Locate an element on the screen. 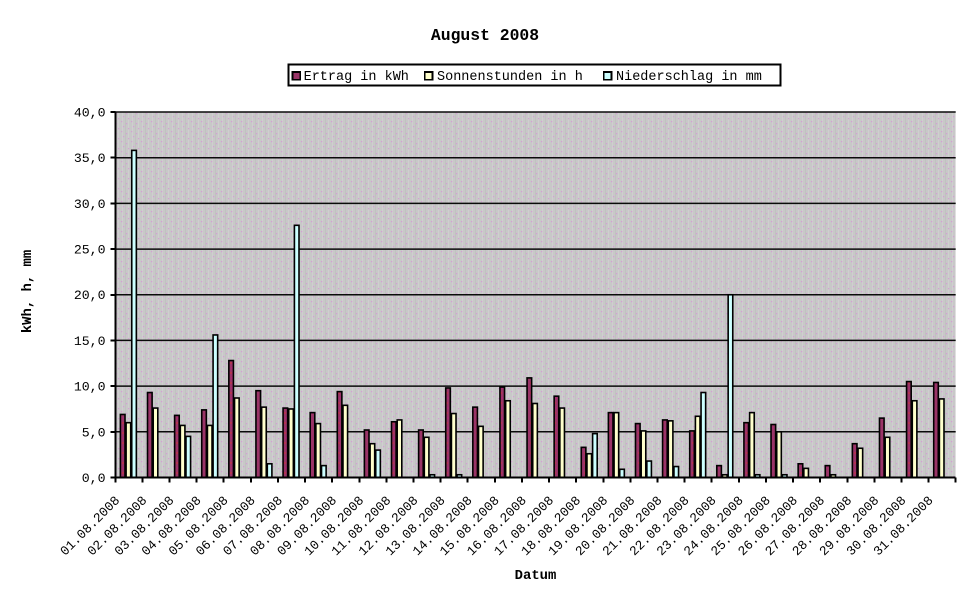 The image size is (970, 609). svg-text: 5,0 is located at coordinates (94, 432).